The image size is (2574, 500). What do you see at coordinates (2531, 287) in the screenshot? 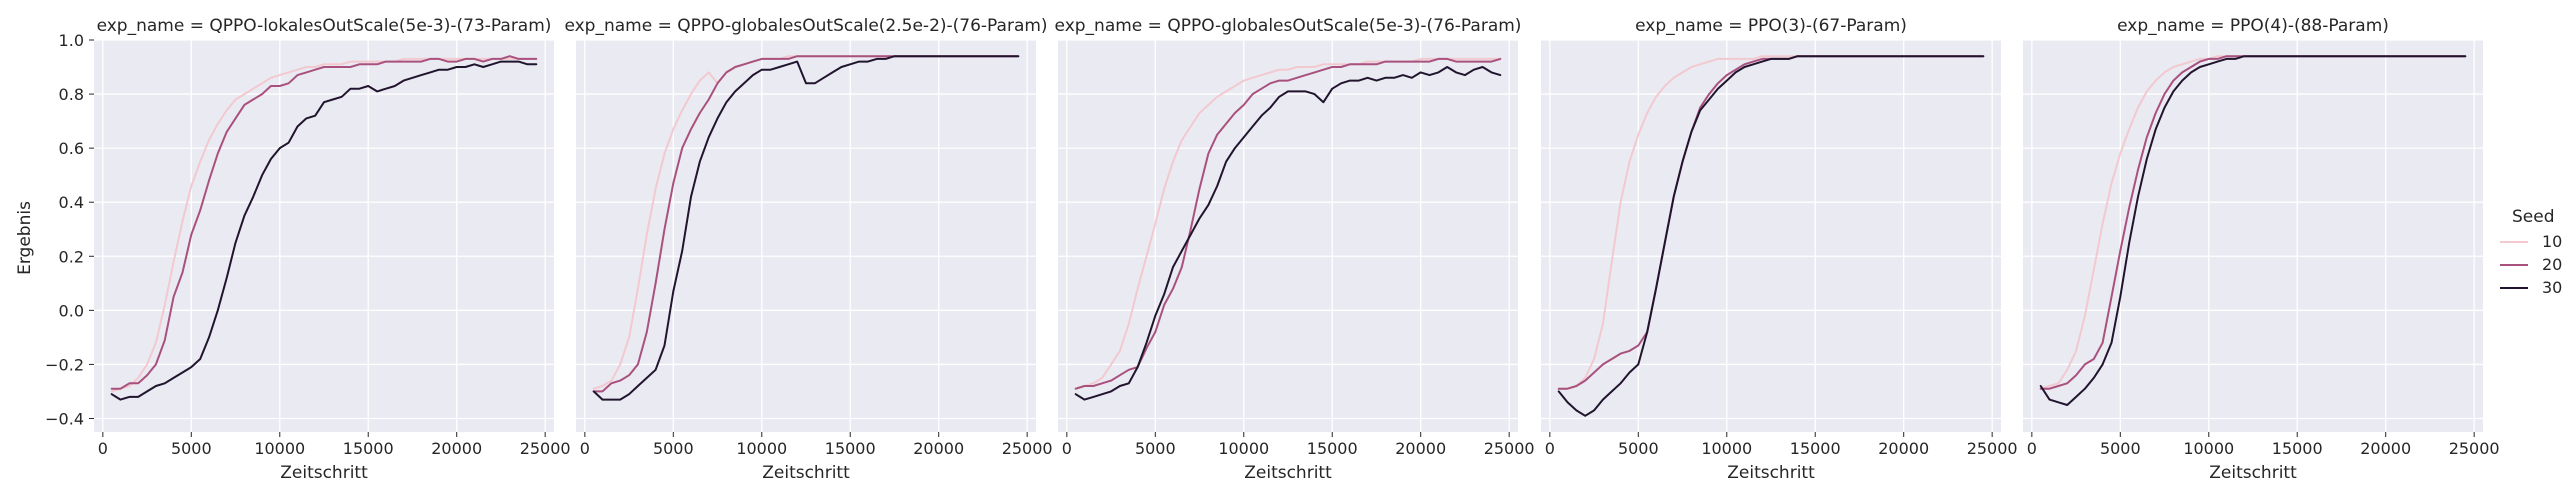
I see `legend-entry-30: 30` at bounding box center [2531, 287].